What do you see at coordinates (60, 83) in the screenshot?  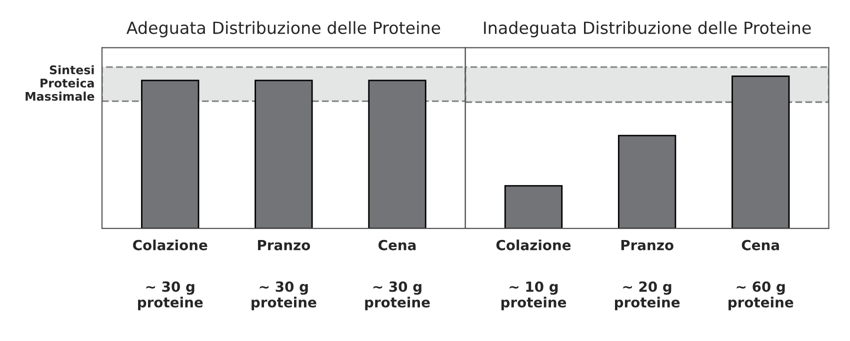 I see `band-label: Sintesi Proteica Massimale` at bounding box center [60, 83].